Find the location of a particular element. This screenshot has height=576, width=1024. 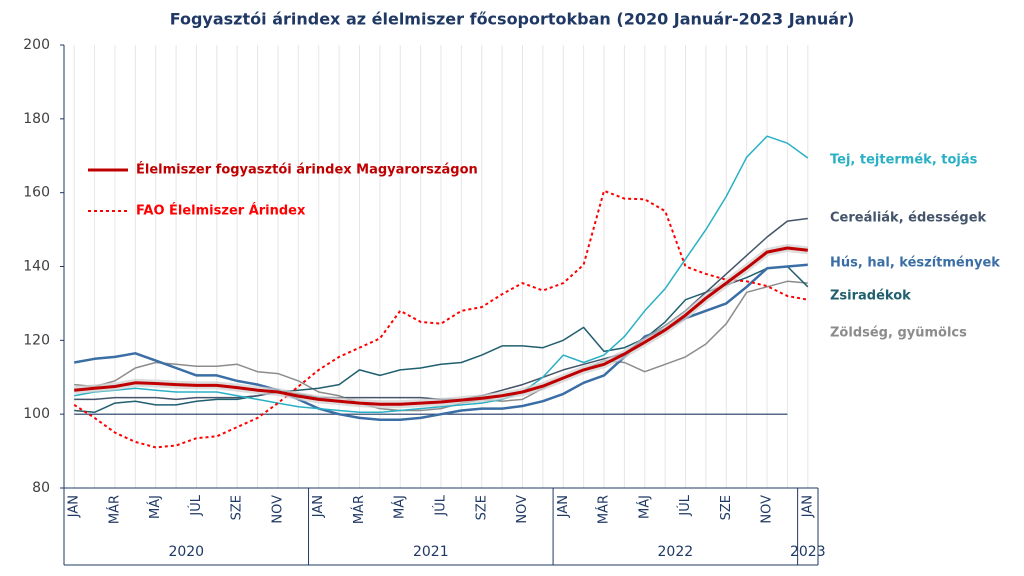

y-tick-label: 80 is located at coordinates (41, 488).